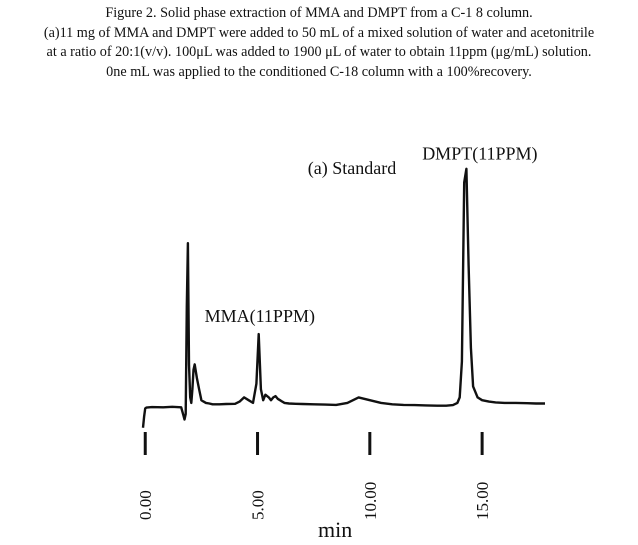 This screenshot has width=638, height=545. I want to click on peak-annotation-0: MMA(11PPM), so click(260, 316).